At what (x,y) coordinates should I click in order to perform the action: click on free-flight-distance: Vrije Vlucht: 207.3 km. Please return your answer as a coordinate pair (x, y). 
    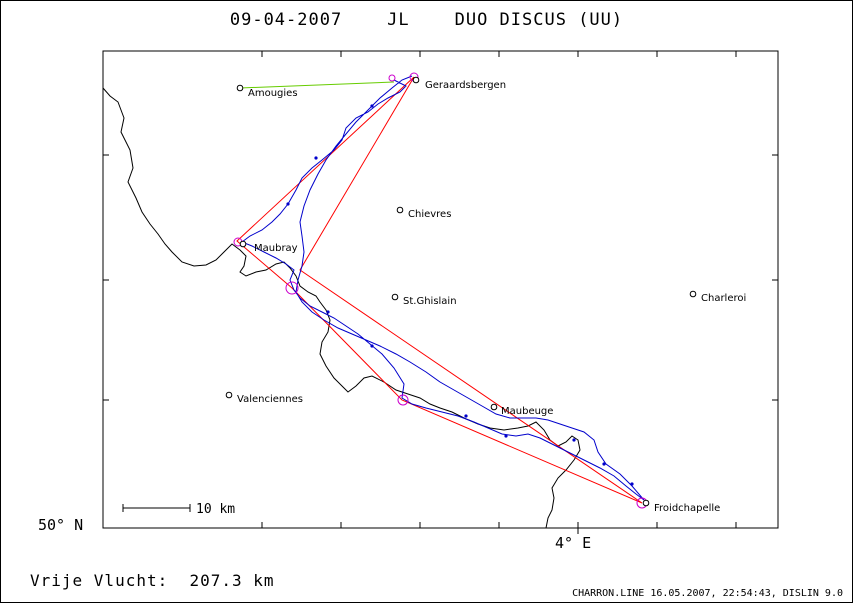
    Looking at the image, I should click on (152, 580).